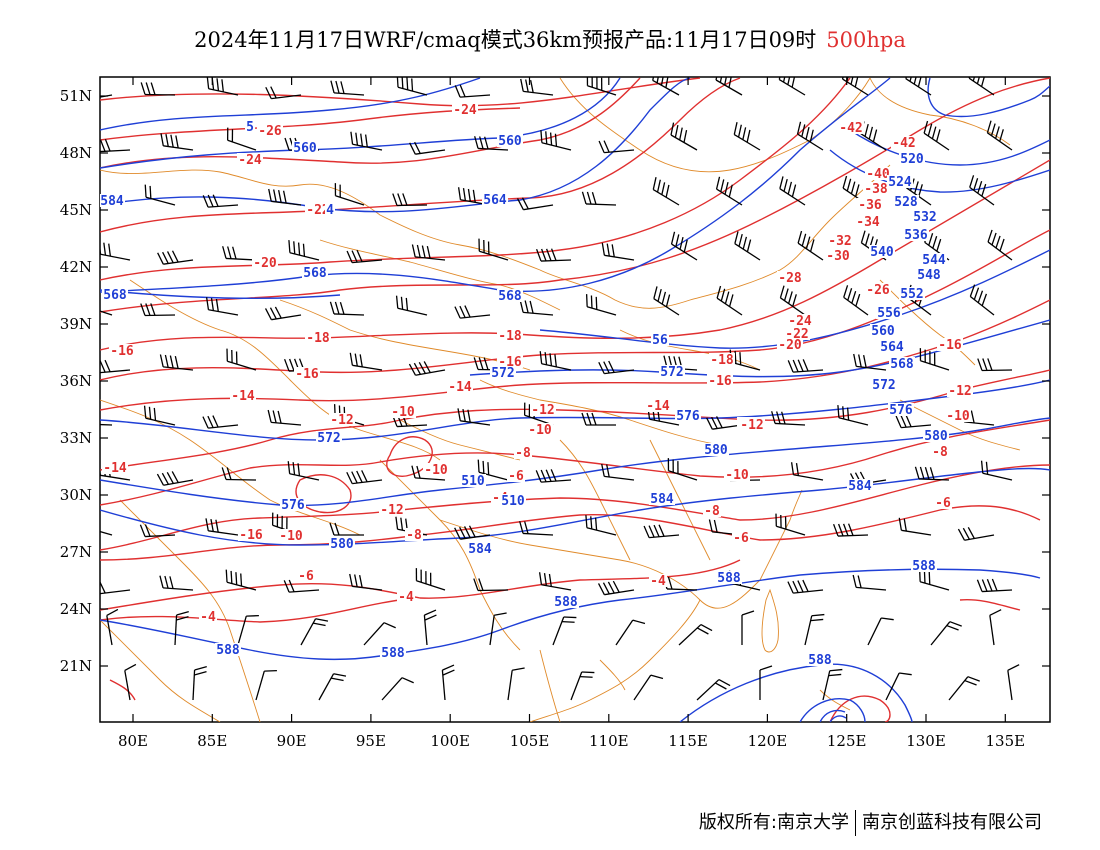  Describe the element at coordinates (292, 741) in the screenshot. I see `lon-label: 90E` at that location.